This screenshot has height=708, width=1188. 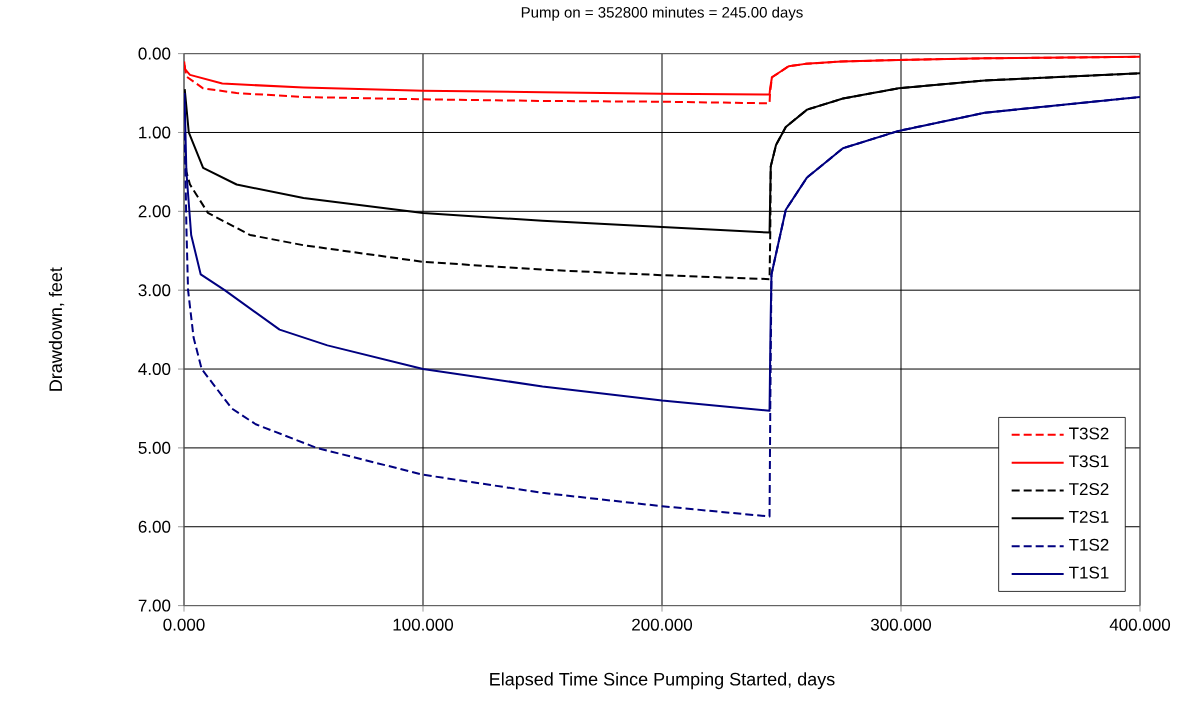 What do you see at coordinates (184, 624) in the screenshot?
I see `x-tick-label: 0.000` at bounding box center [184, 624].